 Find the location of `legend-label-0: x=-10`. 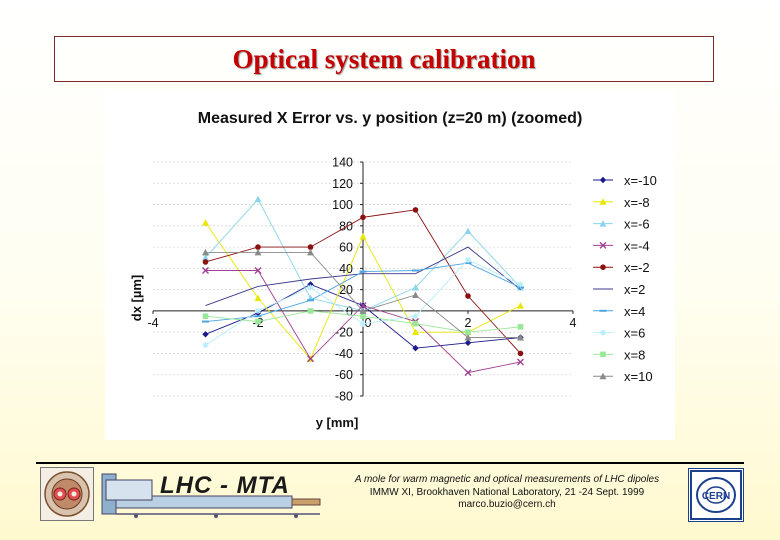

legend-label-0: x=-10 is located at coordinates (640, 180).